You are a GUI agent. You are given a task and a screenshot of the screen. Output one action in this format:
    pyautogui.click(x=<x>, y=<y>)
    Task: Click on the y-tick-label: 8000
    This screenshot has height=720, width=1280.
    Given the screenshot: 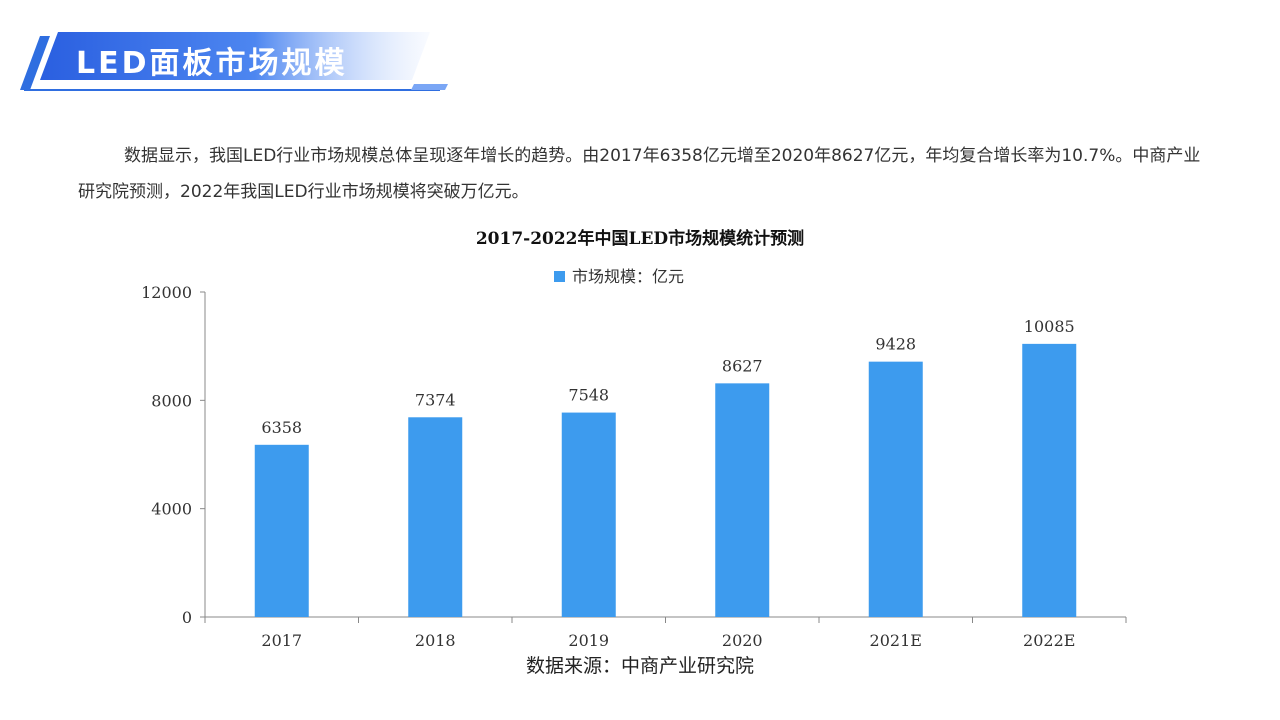 What is the action you would take?
    pyautogui.click(x=171, y=400)
    